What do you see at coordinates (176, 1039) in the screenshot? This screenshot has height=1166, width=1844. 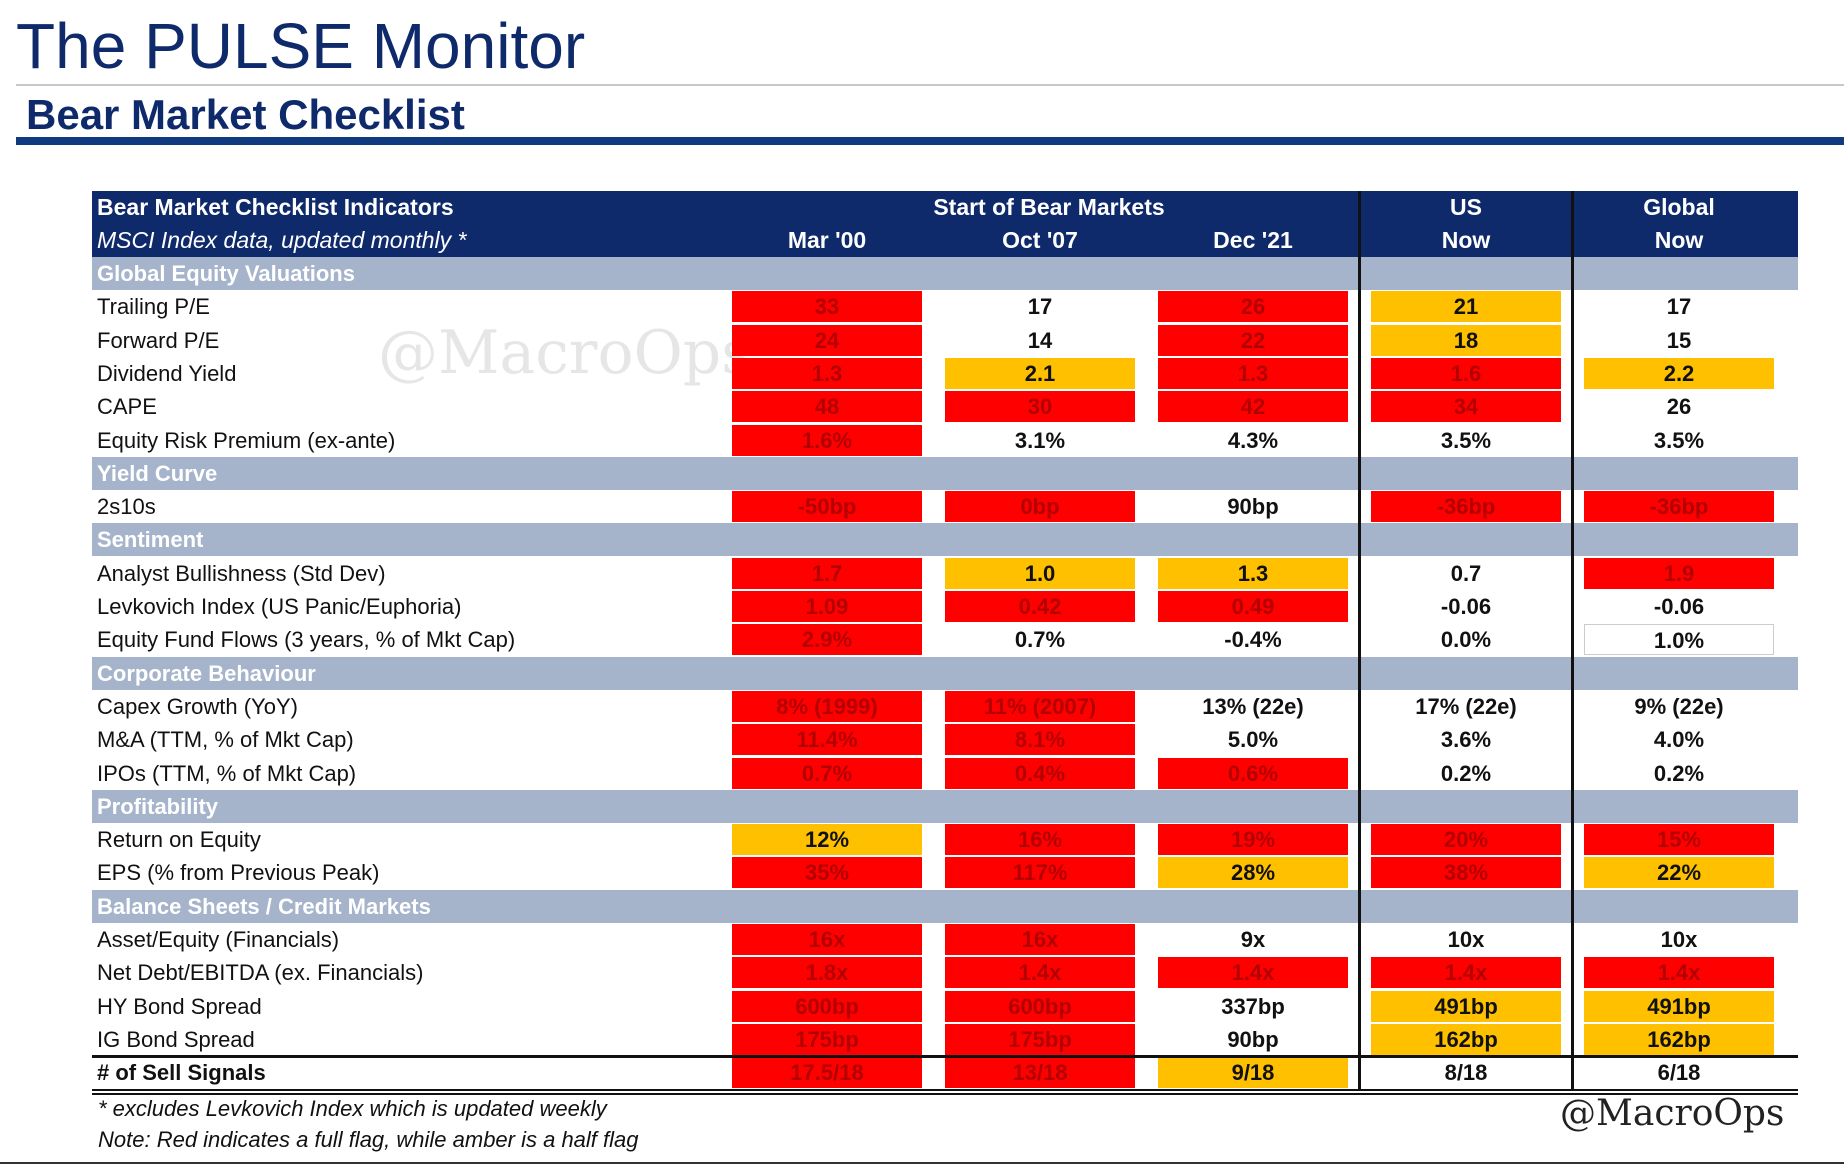 I see `indicator-label: IG Bond Spread` at bounding box center [176, 1039].